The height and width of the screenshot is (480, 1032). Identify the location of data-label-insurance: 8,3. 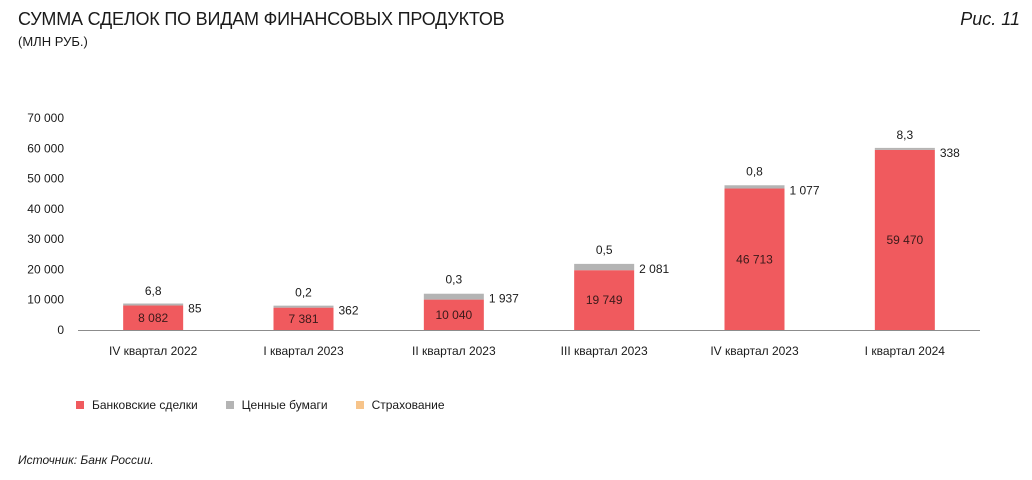
(904, 135).